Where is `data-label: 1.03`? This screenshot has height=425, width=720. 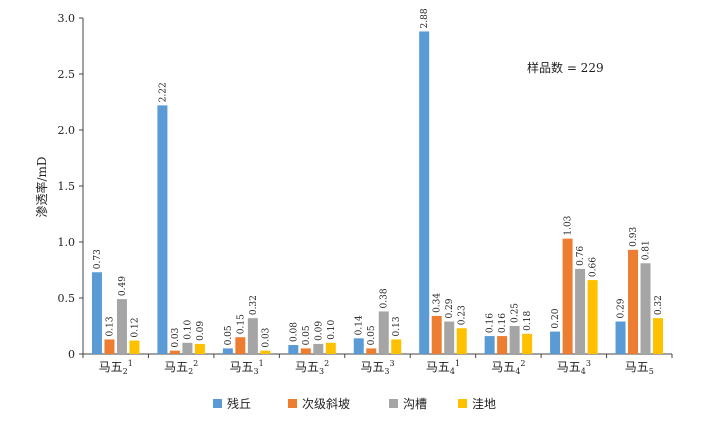
data-label: 1.03 is located at coordinates (569, 225).